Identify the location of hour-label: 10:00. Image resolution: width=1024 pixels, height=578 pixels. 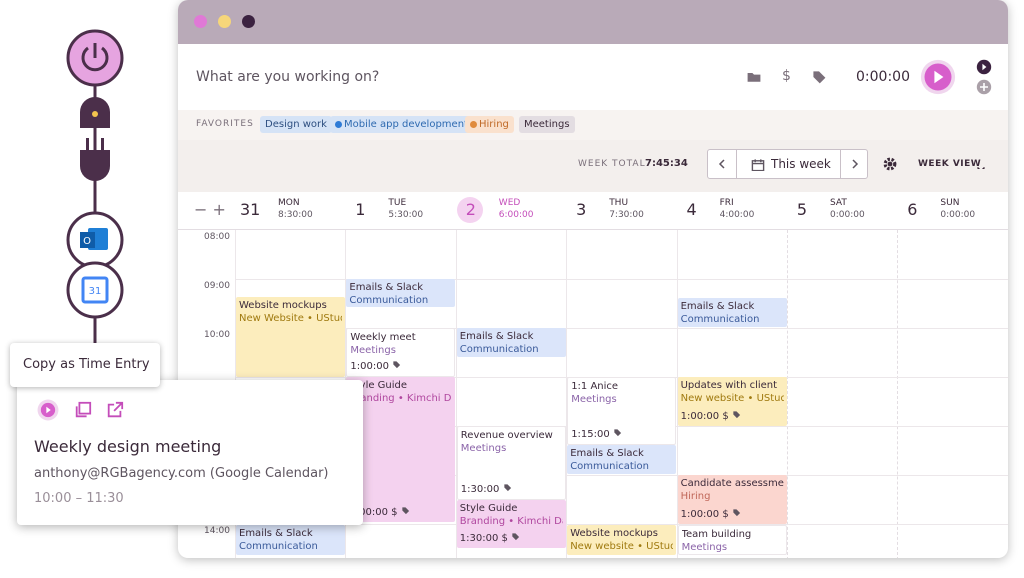
(217, 335).